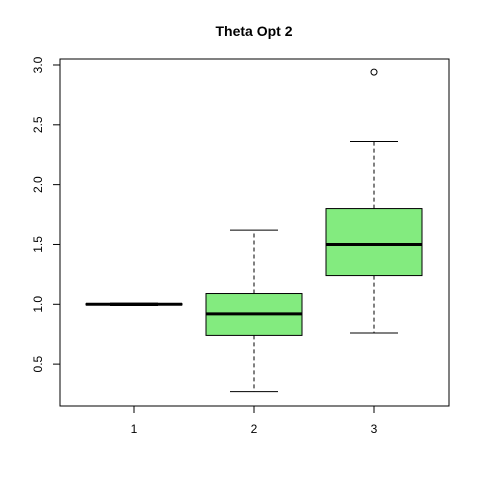 The height and width of the screenshot is (480, 480). What do you see at coordinates (374, 429) in the screenshot?
I see `x-tick-label: 3` at bounding box center [374, 429].